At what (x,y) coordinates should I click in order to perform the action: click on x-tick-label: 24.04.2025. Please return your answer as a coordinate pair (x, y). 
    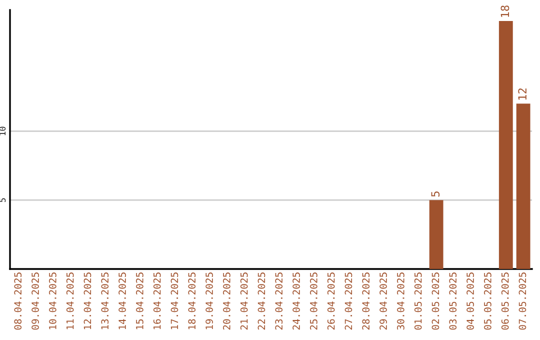
    Looking at the image, I should click on (296, 301).